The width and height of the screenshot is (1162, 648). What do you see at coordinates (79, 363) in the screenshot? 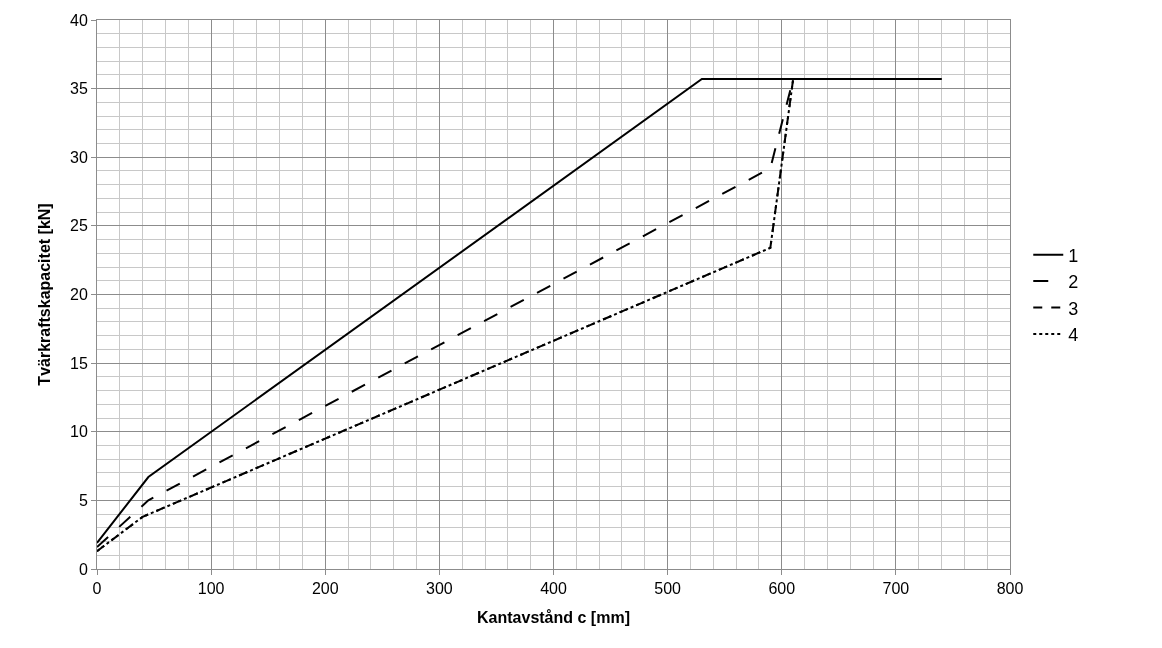
I see `y-tick-label: 15` at bounding box center [79, 363].